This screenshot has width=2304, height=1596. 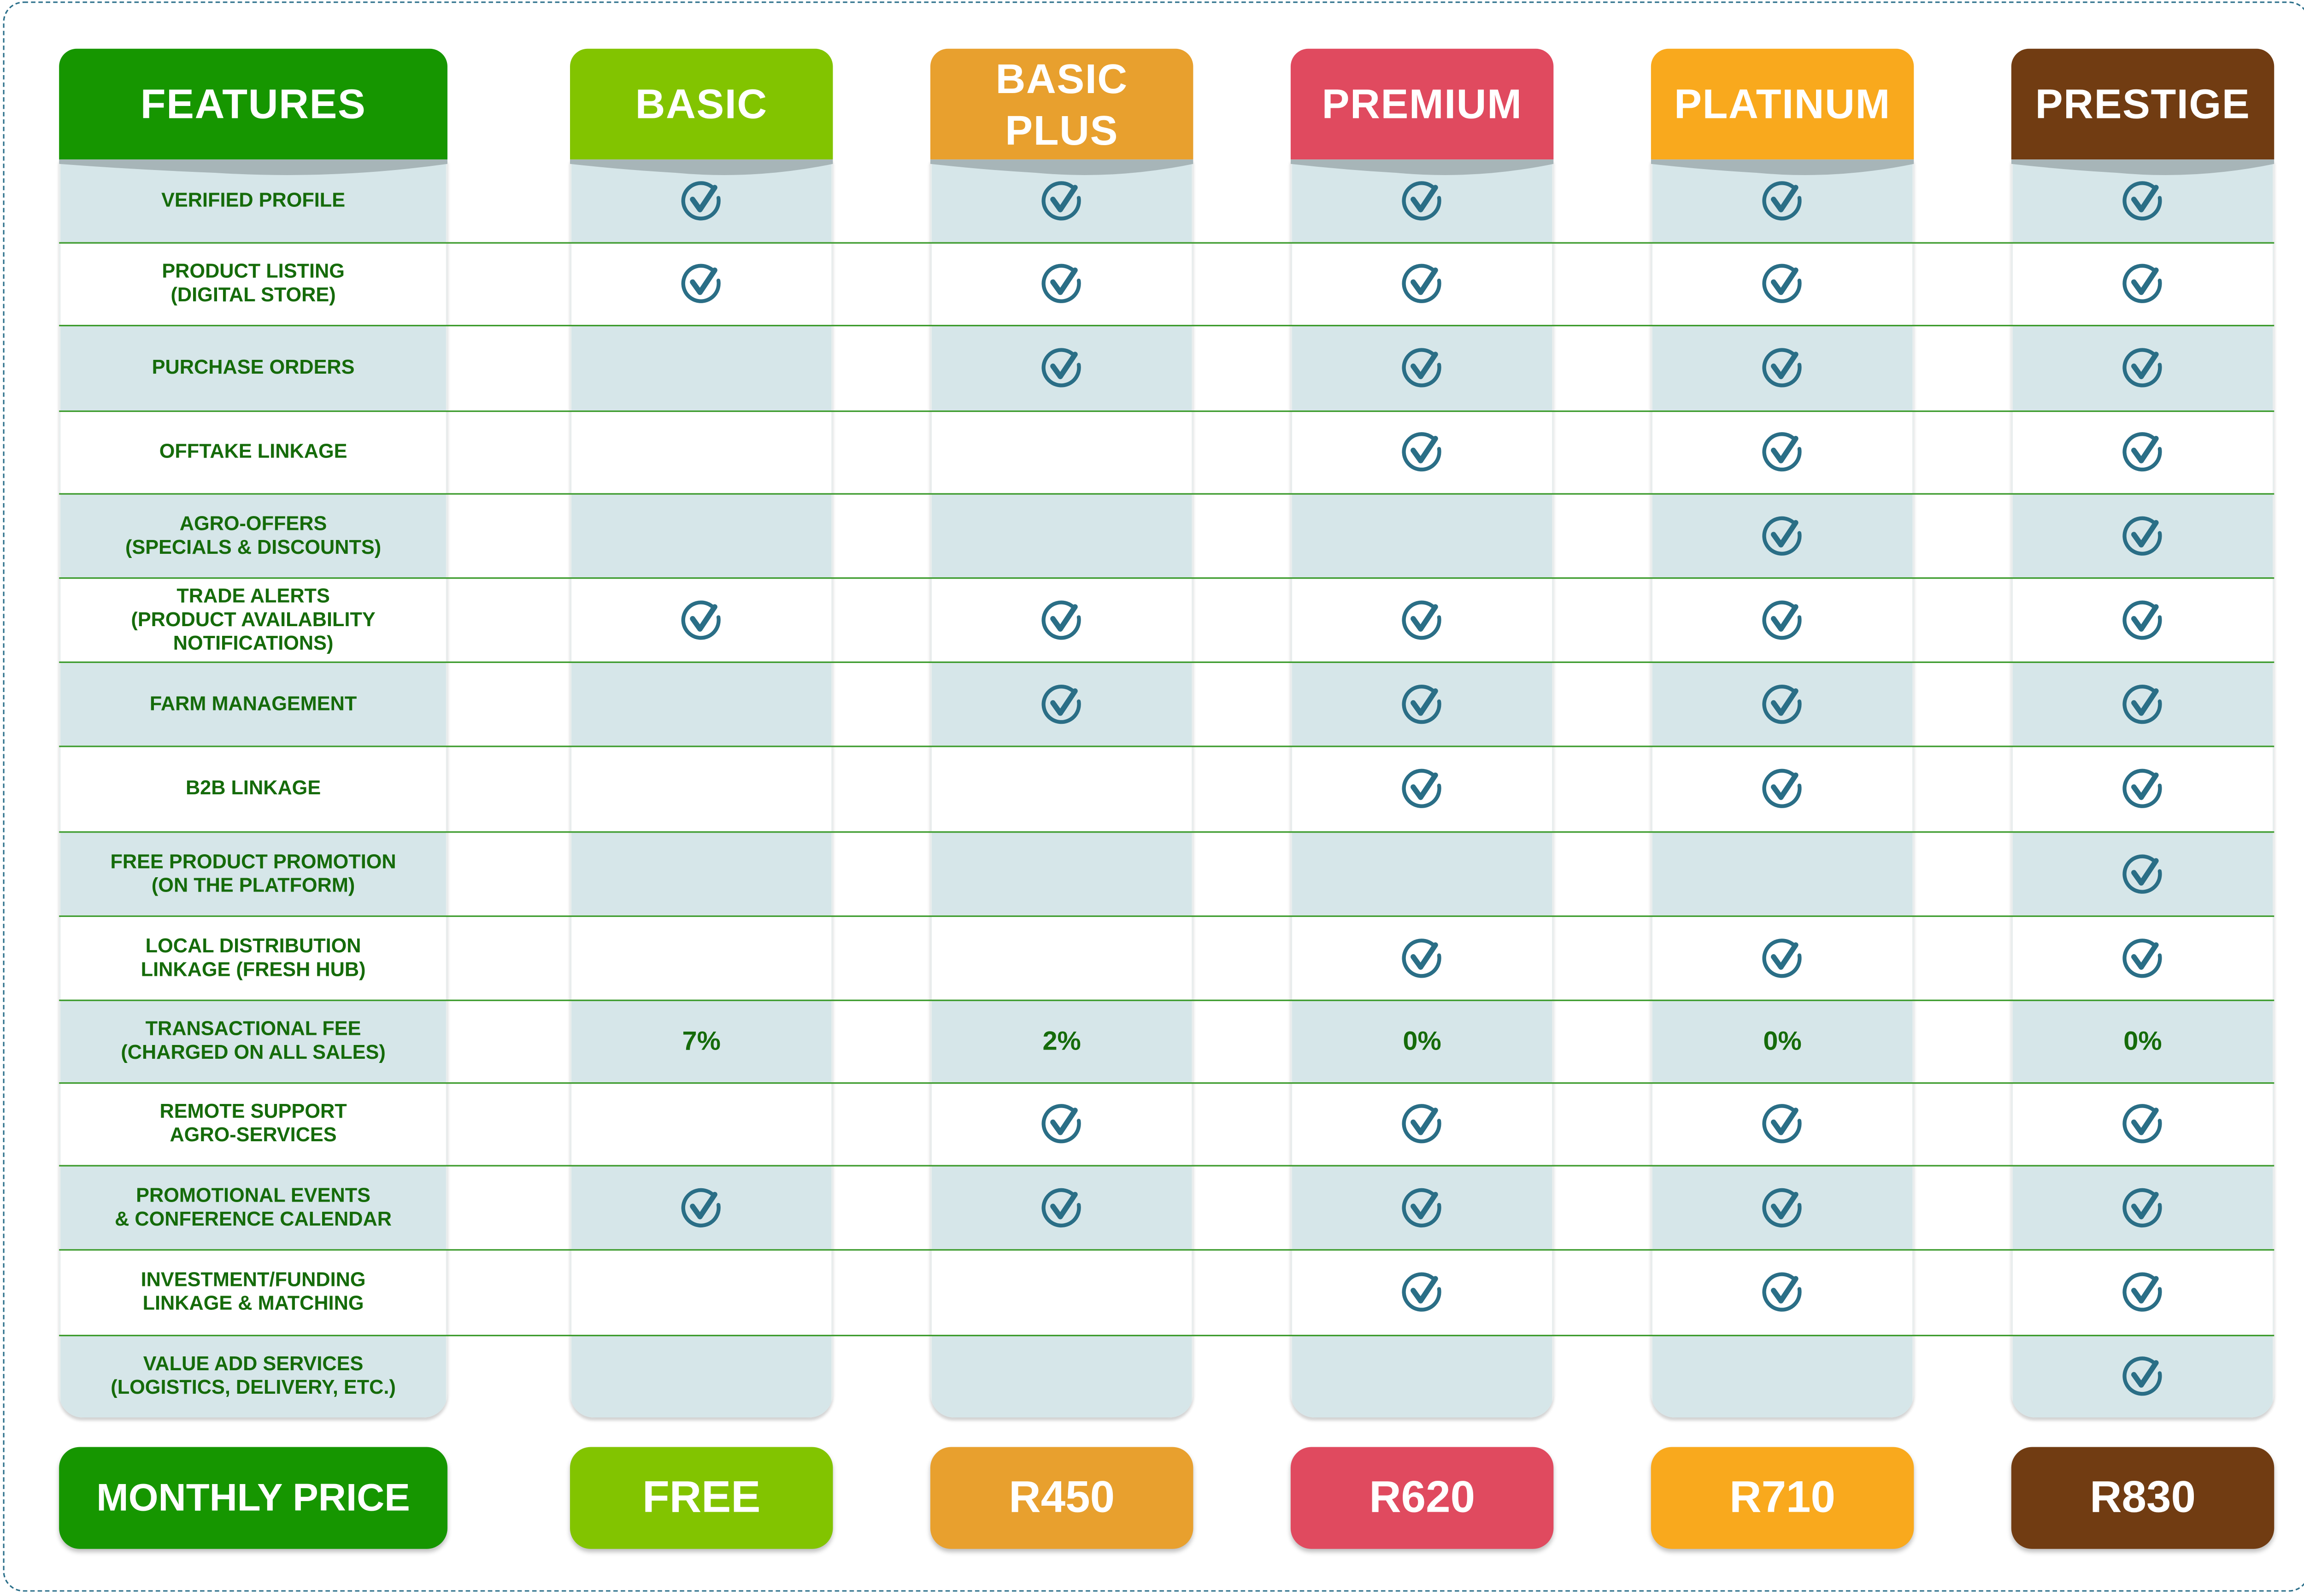 What do you see at coordinates (253, 1208) in the screenshot?
I see `feature-label-cell: PROMOTIONAL EVENTS & CONFERENCE CALENDAR` at bounding box center [253, 1208].